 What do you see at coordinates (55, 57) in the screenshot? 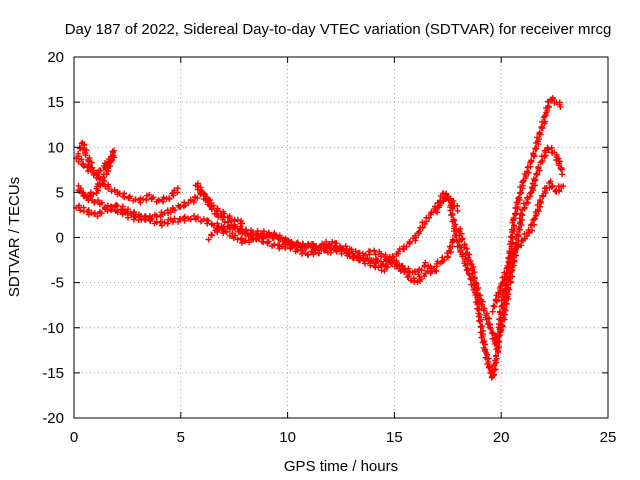
I see `y-tick-label: 20` at bounding box center [55, 57].